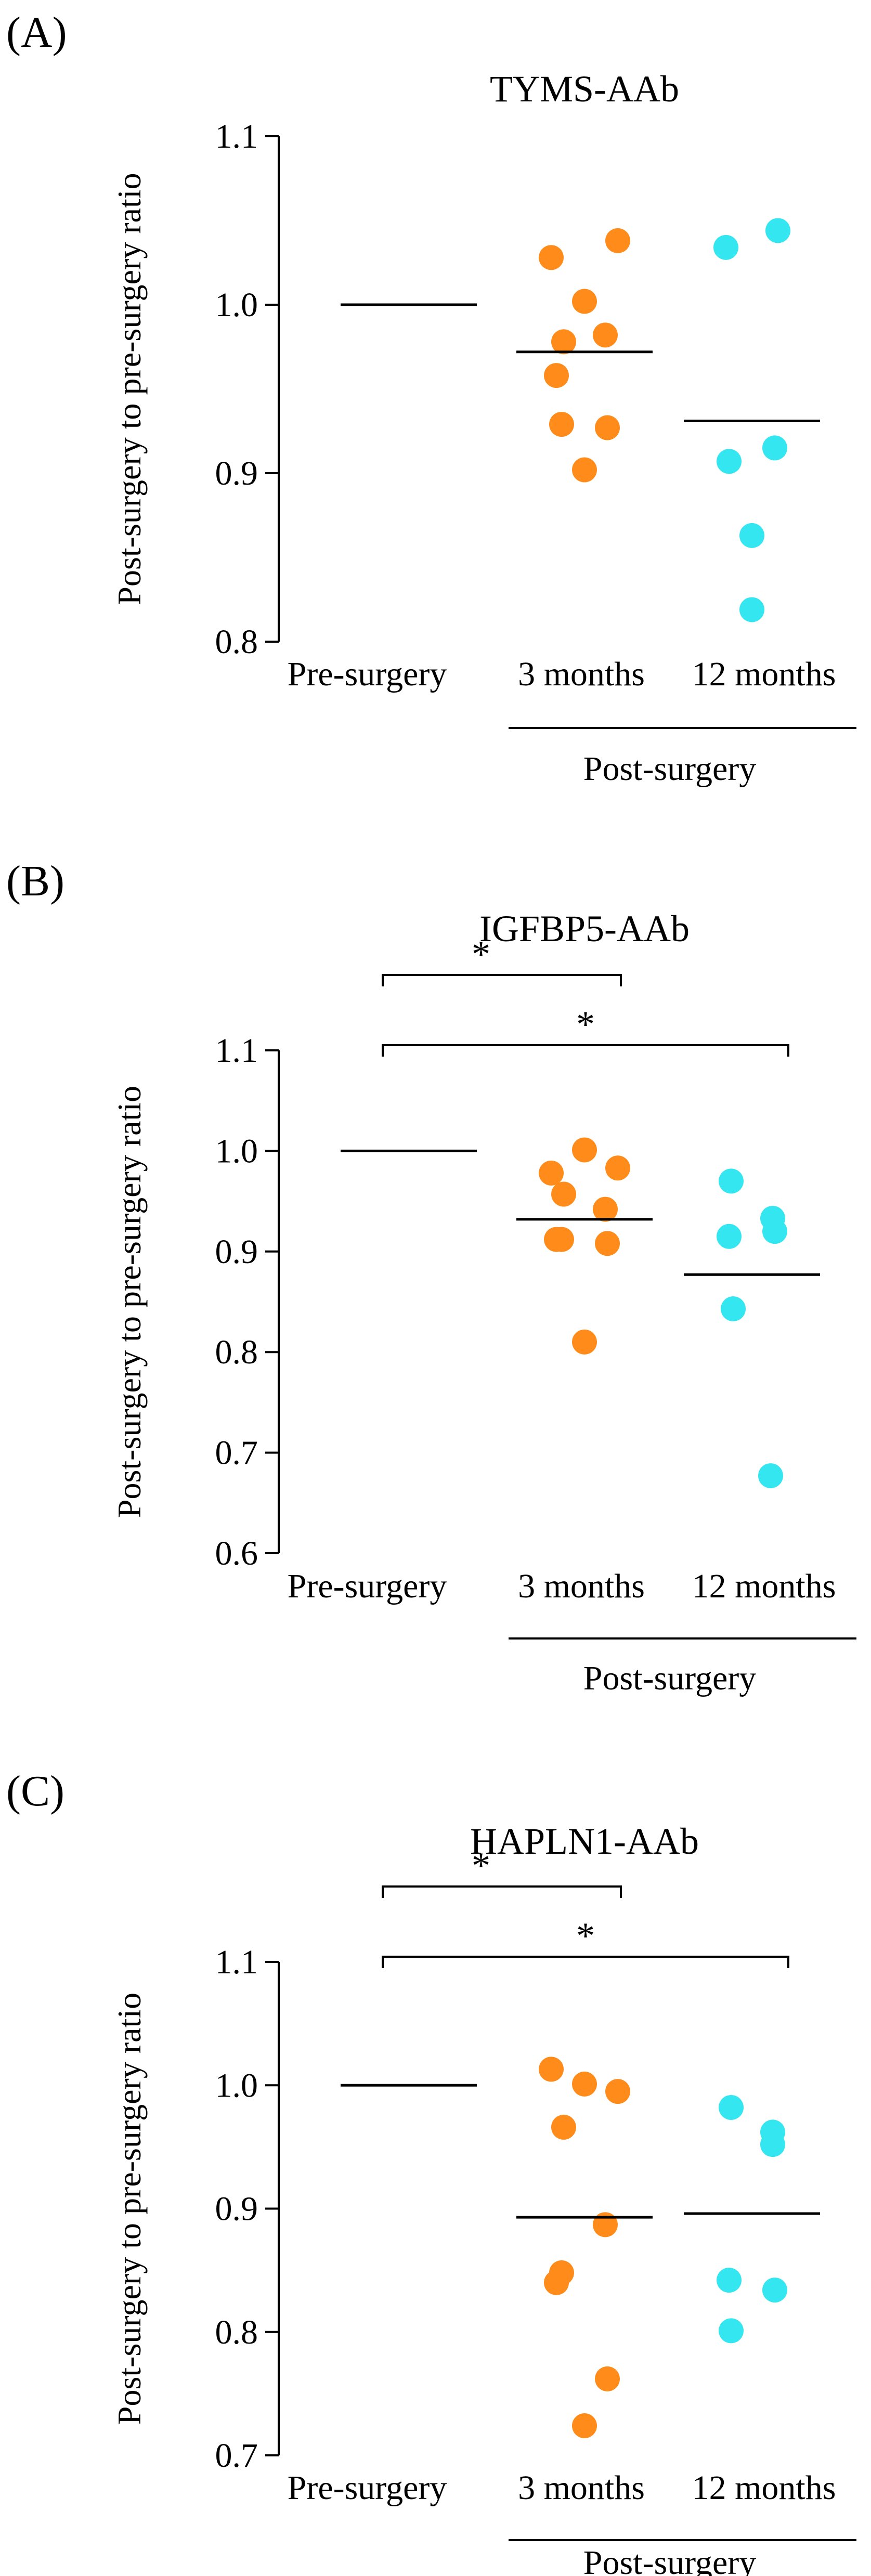 The image size is (871, 2576). Describe the element at coordinates (36, 32) in the screenshot. I see `panel-label: (A)` at that location.